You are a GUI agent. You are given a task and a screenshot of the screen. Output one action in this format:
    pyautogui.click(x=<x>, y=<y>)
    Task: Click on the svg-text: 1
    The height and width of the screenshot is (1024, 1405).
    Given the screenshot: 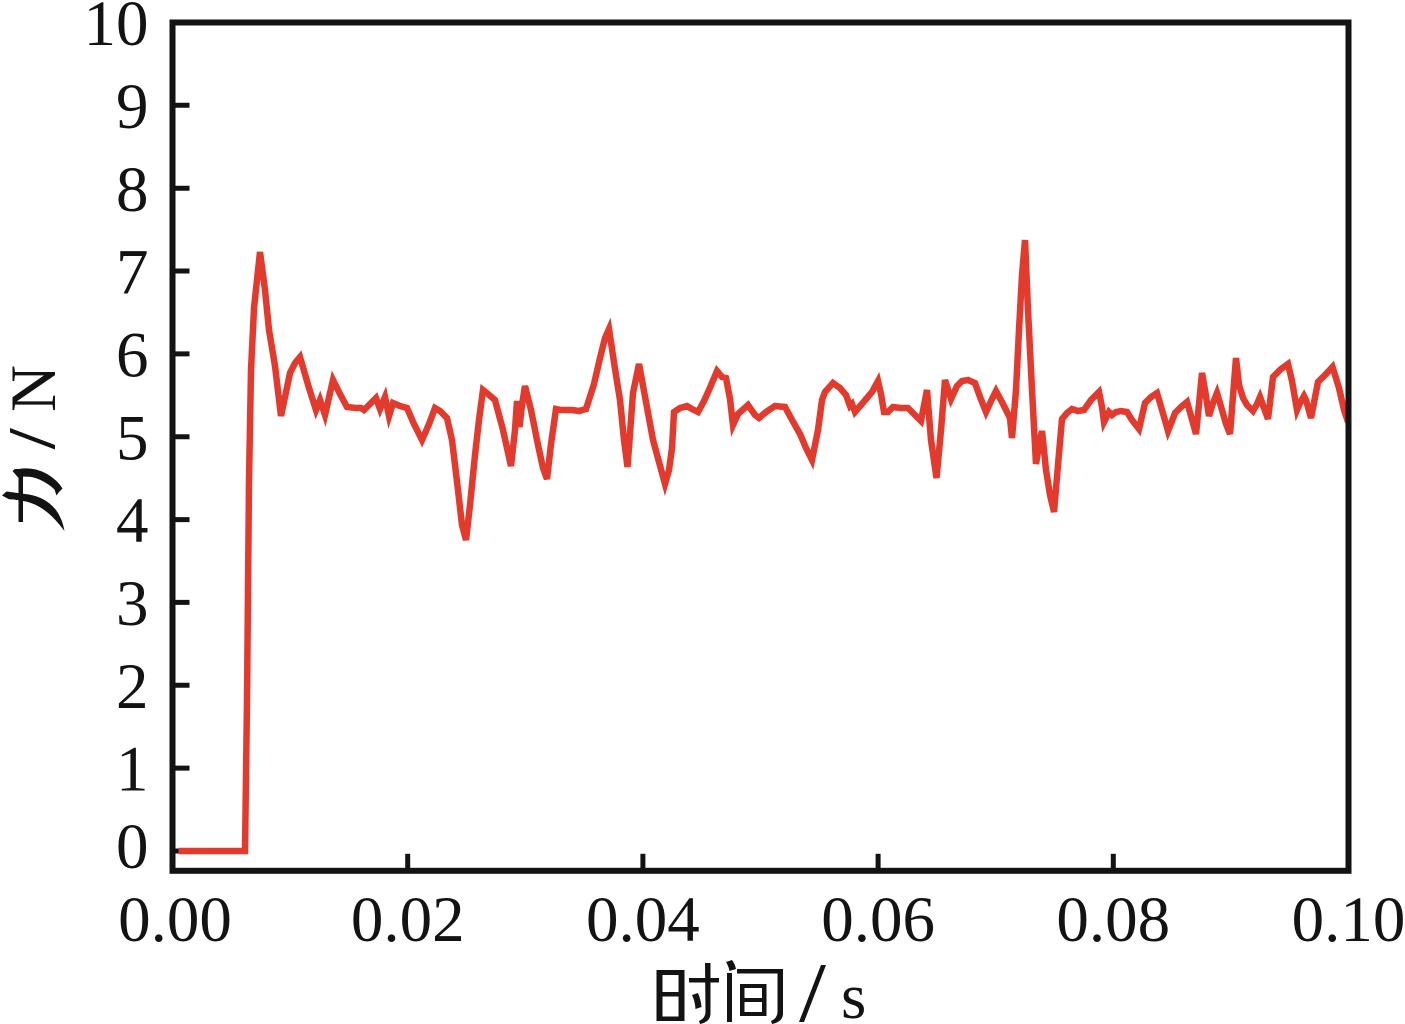 What is the action you would take?
    pyautogui.click(x=132, y=770)
    